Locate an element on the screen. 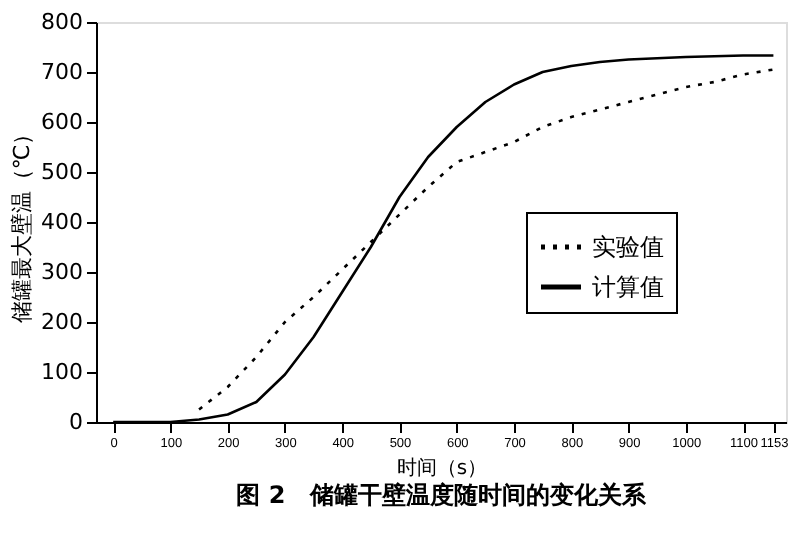 The width and height of the screenshot is (800, 550). y-tick-label: 400 is located at coordinates (62, 222).